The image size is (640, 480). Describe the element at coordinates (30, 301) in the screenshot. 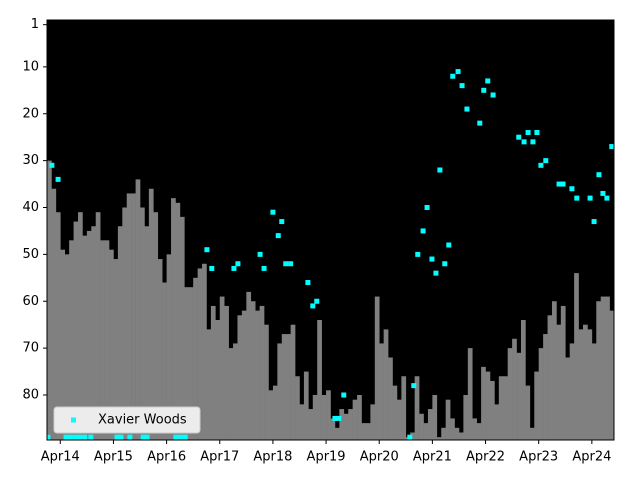

I see `y-tick-label: 60` at that location.